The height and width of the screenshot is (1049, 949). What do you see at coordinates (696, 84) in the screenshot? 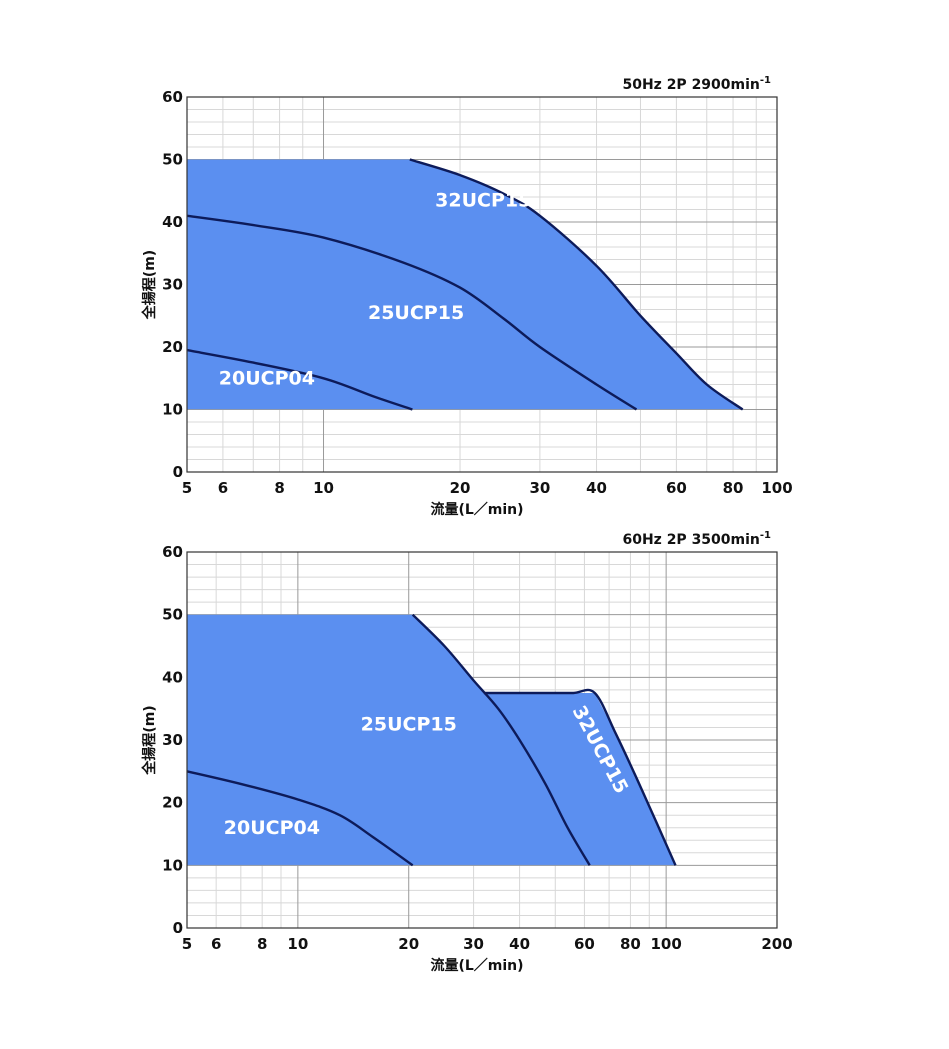
I see `condition-label: 50Hz 2P 2900min-1` at bounding box center [696, 84].